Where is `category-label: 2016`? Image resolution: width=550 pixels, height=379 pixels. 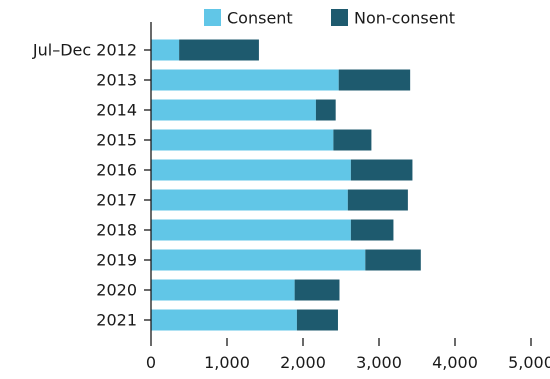 category-label: 2016 is located at coordinates (116, 170).